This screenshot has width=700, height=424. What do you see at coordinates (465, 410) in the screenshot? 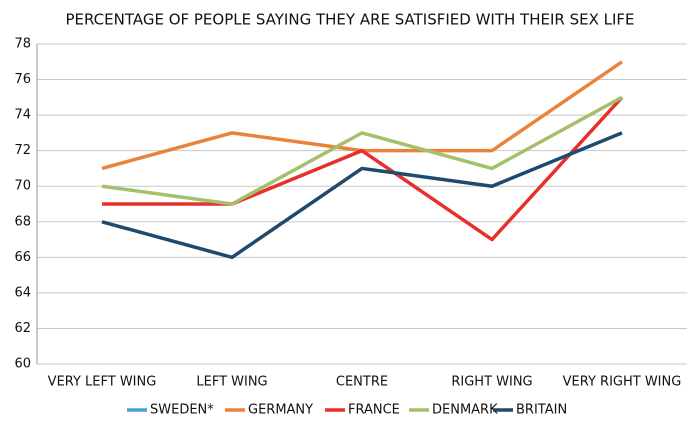
I see `legend-label: DENMARK` at bounding box center [465, 410].